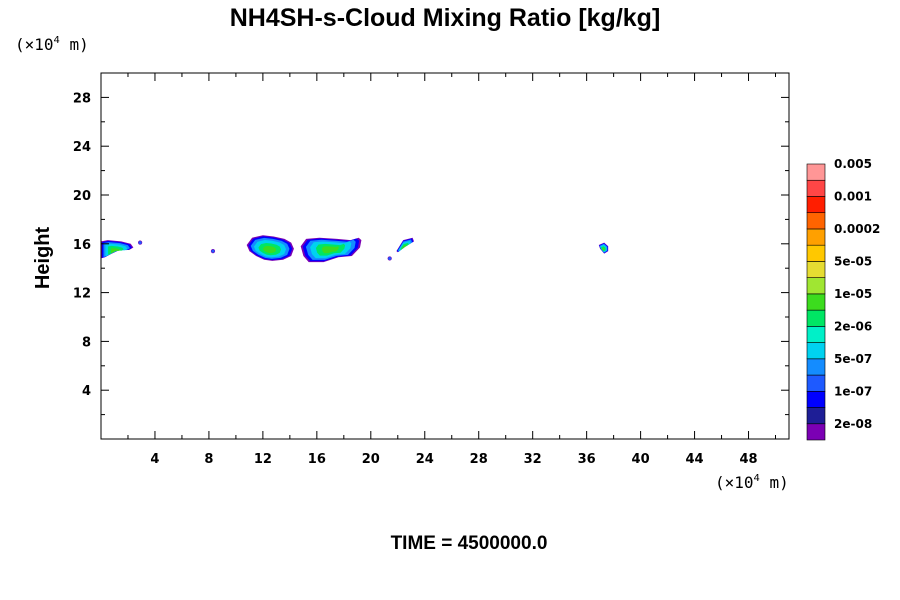 Image resolution: width=900 pixels, height=600 pixels. I want to click on colorbar-label: 2e-06, so click(853, 326).